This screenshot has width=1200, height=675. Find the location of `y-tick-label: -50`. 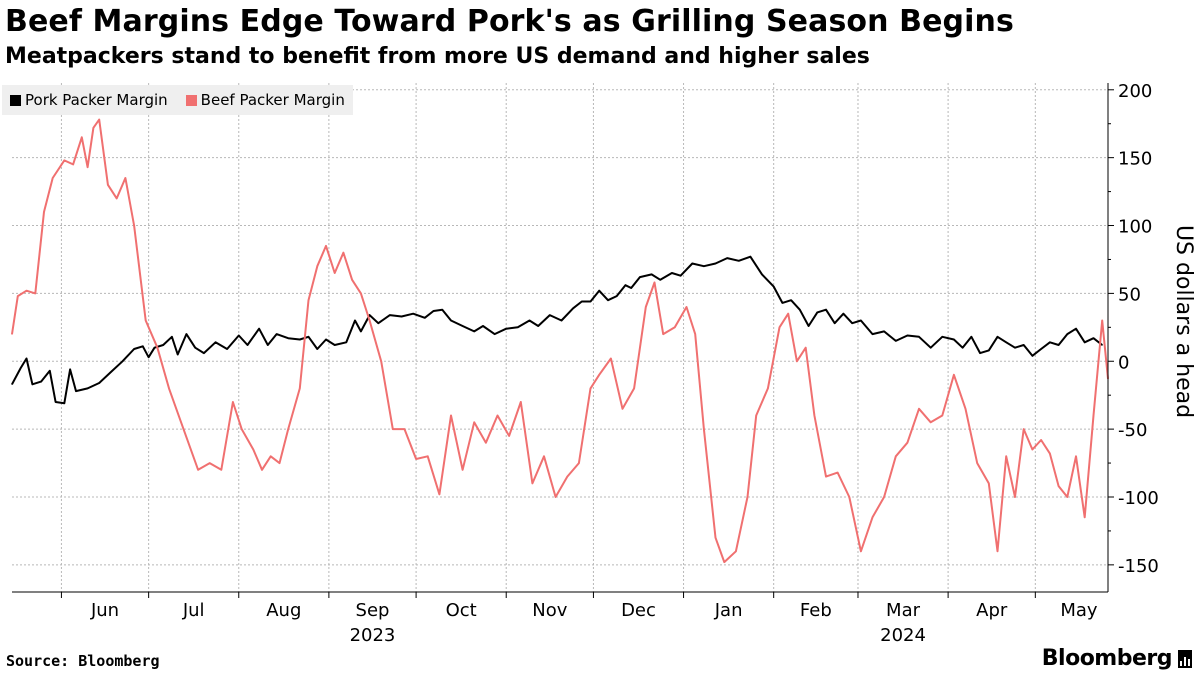

y-tick-label: -50 is located at coordinates (1132, 430).